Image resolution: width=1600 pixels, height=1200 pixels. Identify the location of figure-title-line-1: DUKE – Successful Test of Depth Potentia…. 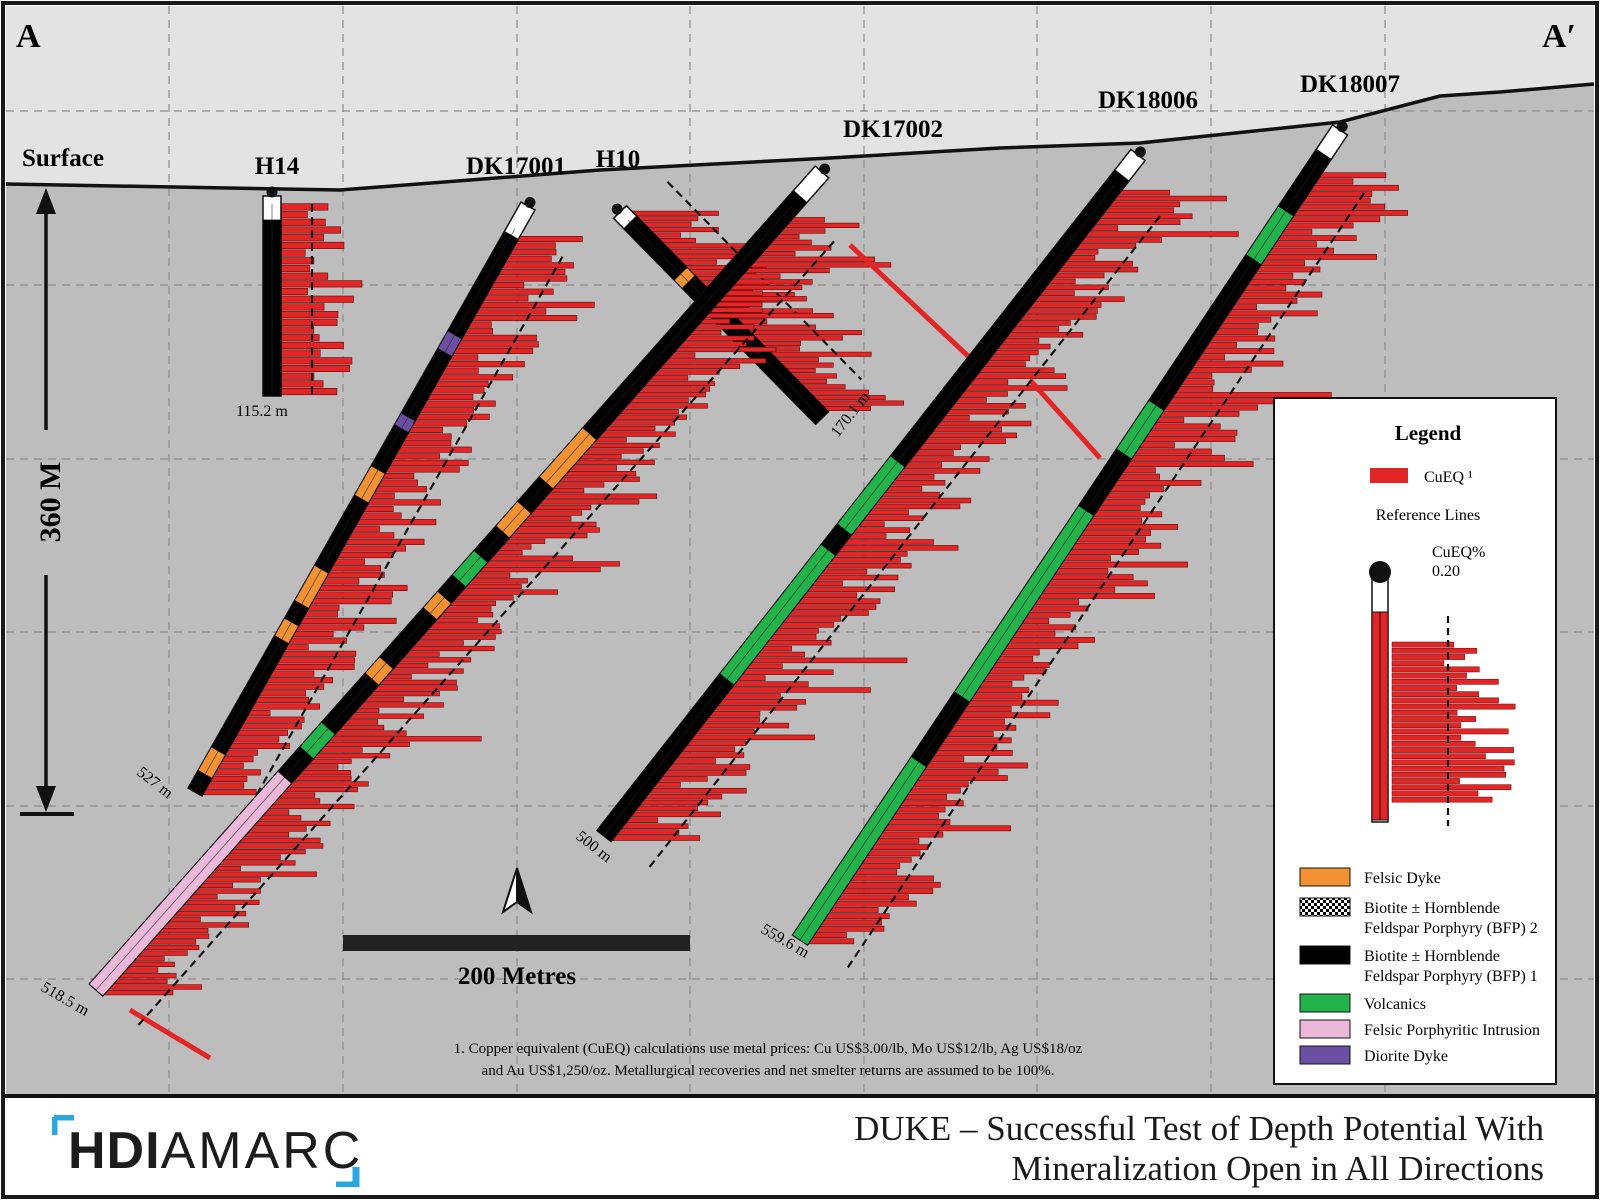
(1199, 1128).